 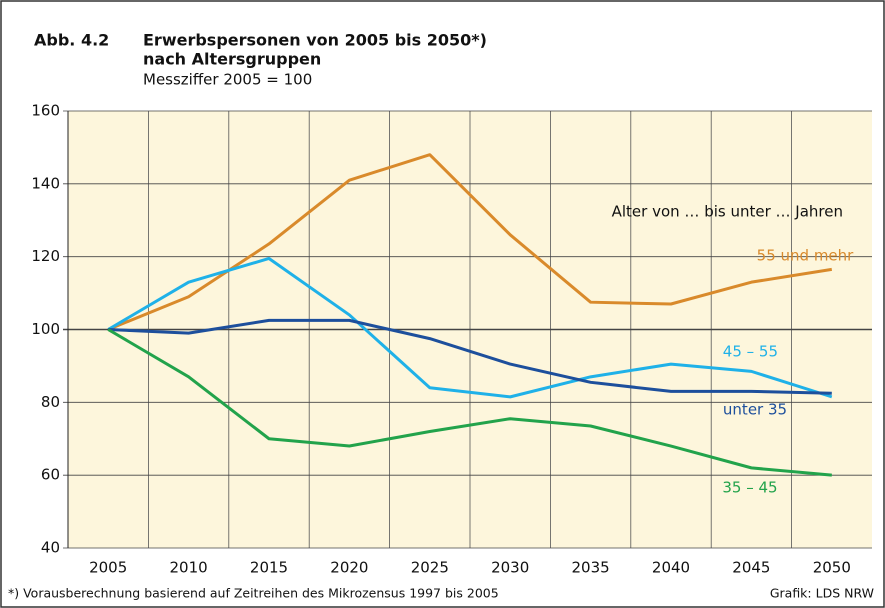 What do you see at coordinates (755, 410) in the screenshot?
I see `series-label: unter 35` at bounding box center [755, 410].